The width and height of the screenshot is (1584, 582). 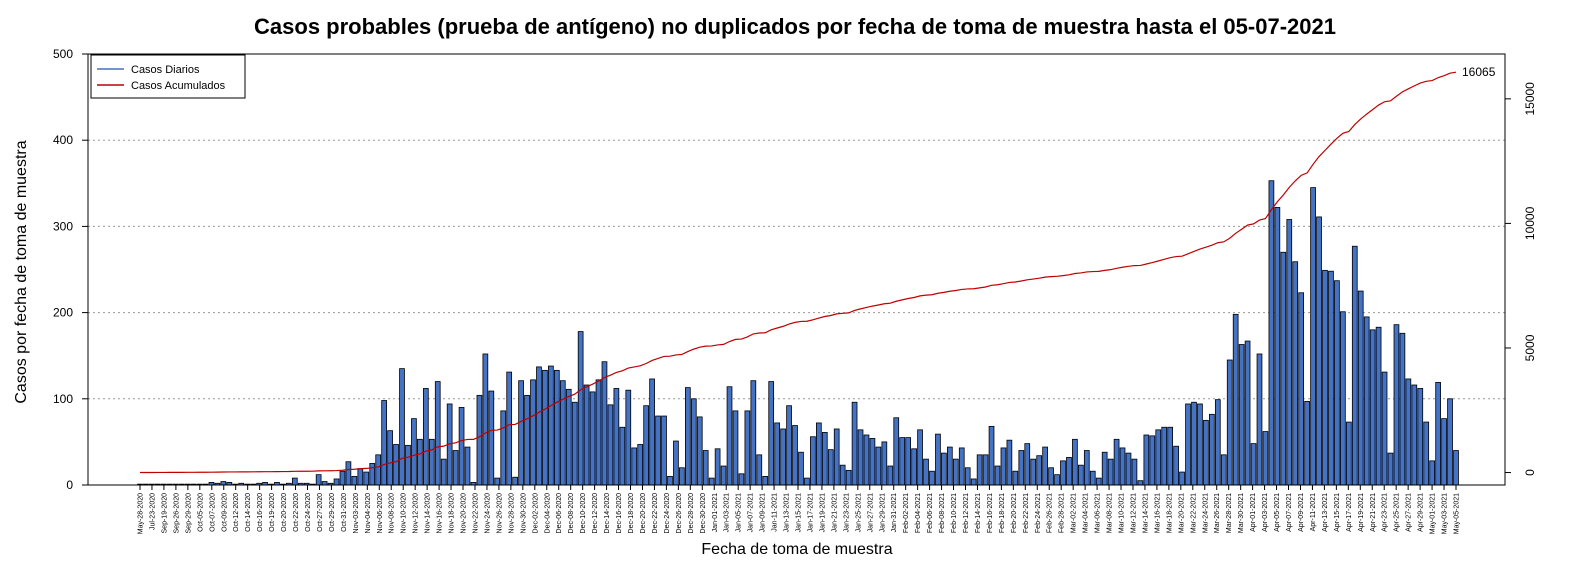 I want to click on x-tick-label: Jan-11-2021, so click(x=775, y=512).